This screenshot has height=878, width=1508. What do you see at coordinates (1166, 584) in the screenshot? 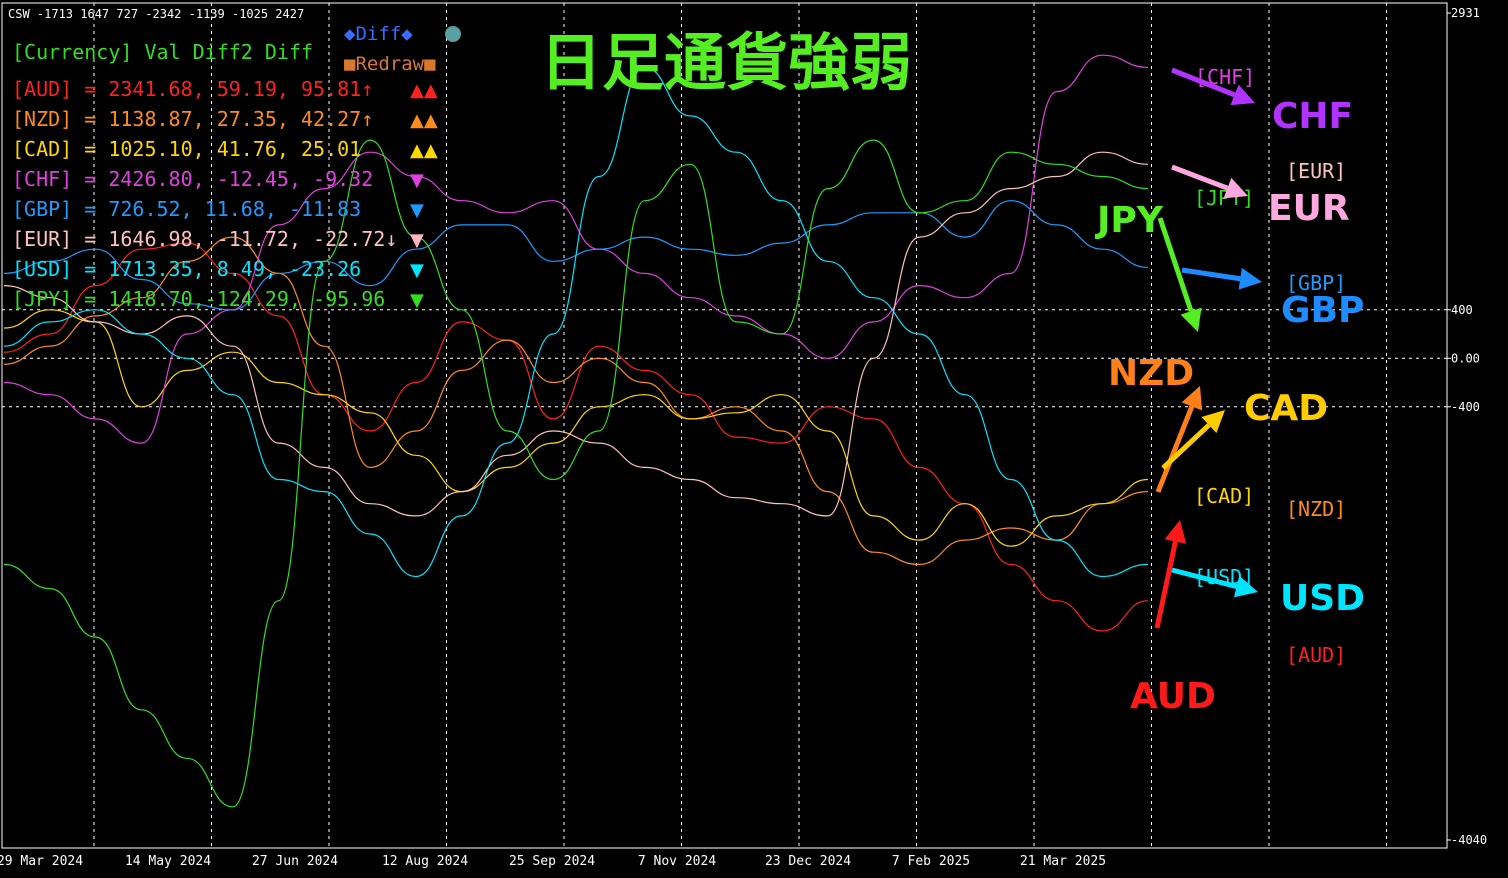
I see `arrow-shaft-aud` at bounding box center [1166, 584].